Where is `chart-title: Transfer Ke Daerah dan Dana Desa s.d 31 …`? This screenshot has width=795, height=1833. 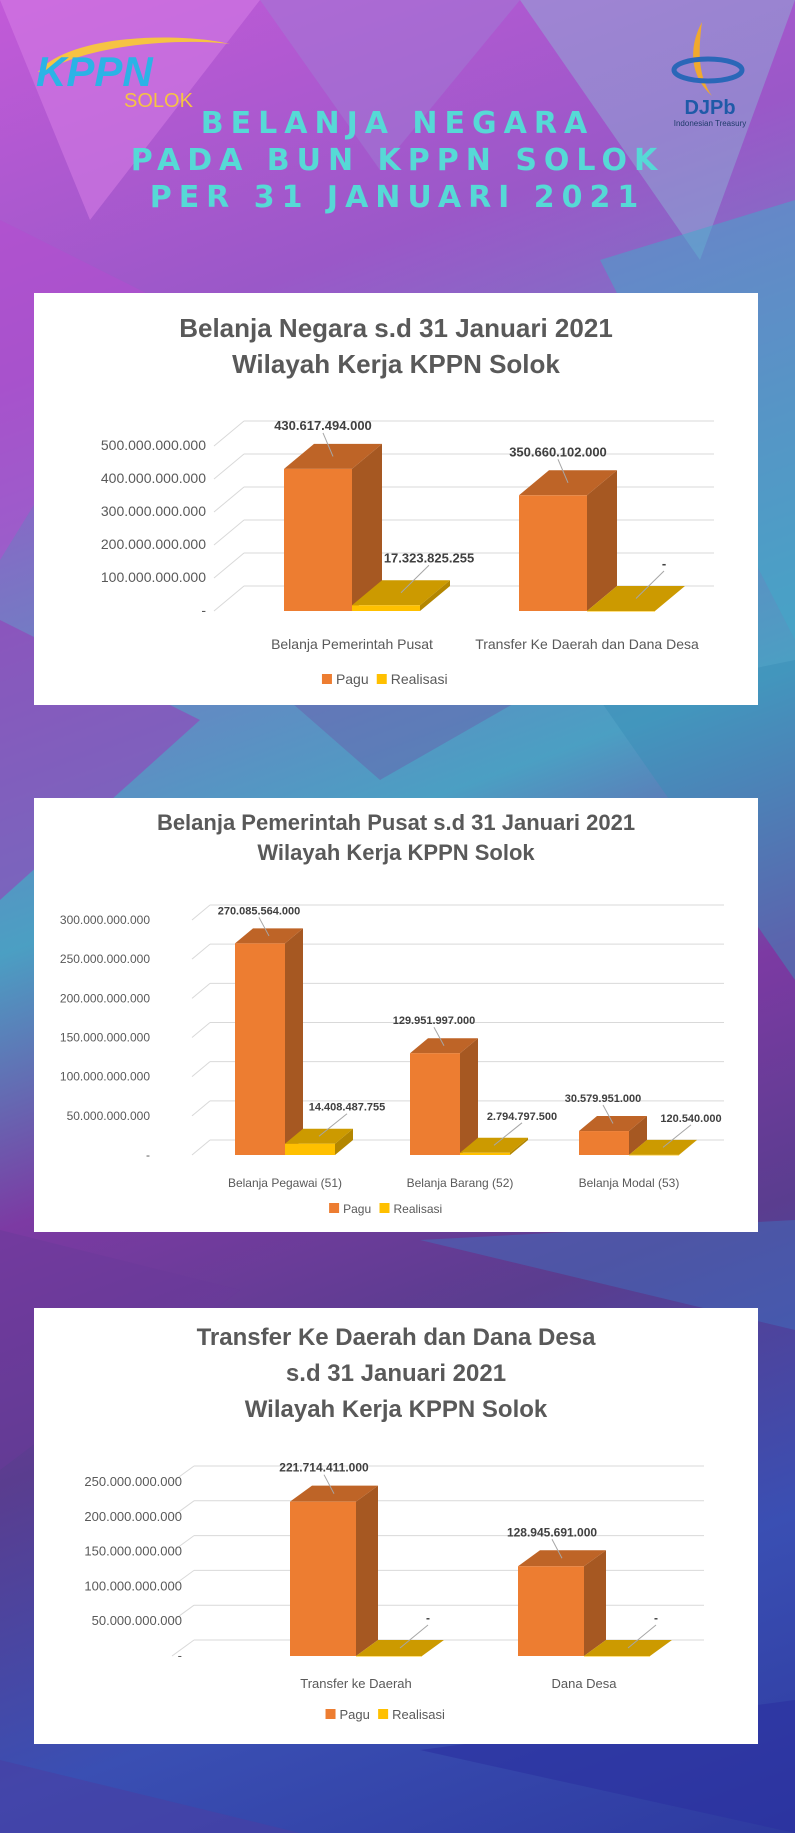 chart-title: Transfer Ke Daerah dan Dana Desa s.d 31 … is located at coordinates (396, 1374).